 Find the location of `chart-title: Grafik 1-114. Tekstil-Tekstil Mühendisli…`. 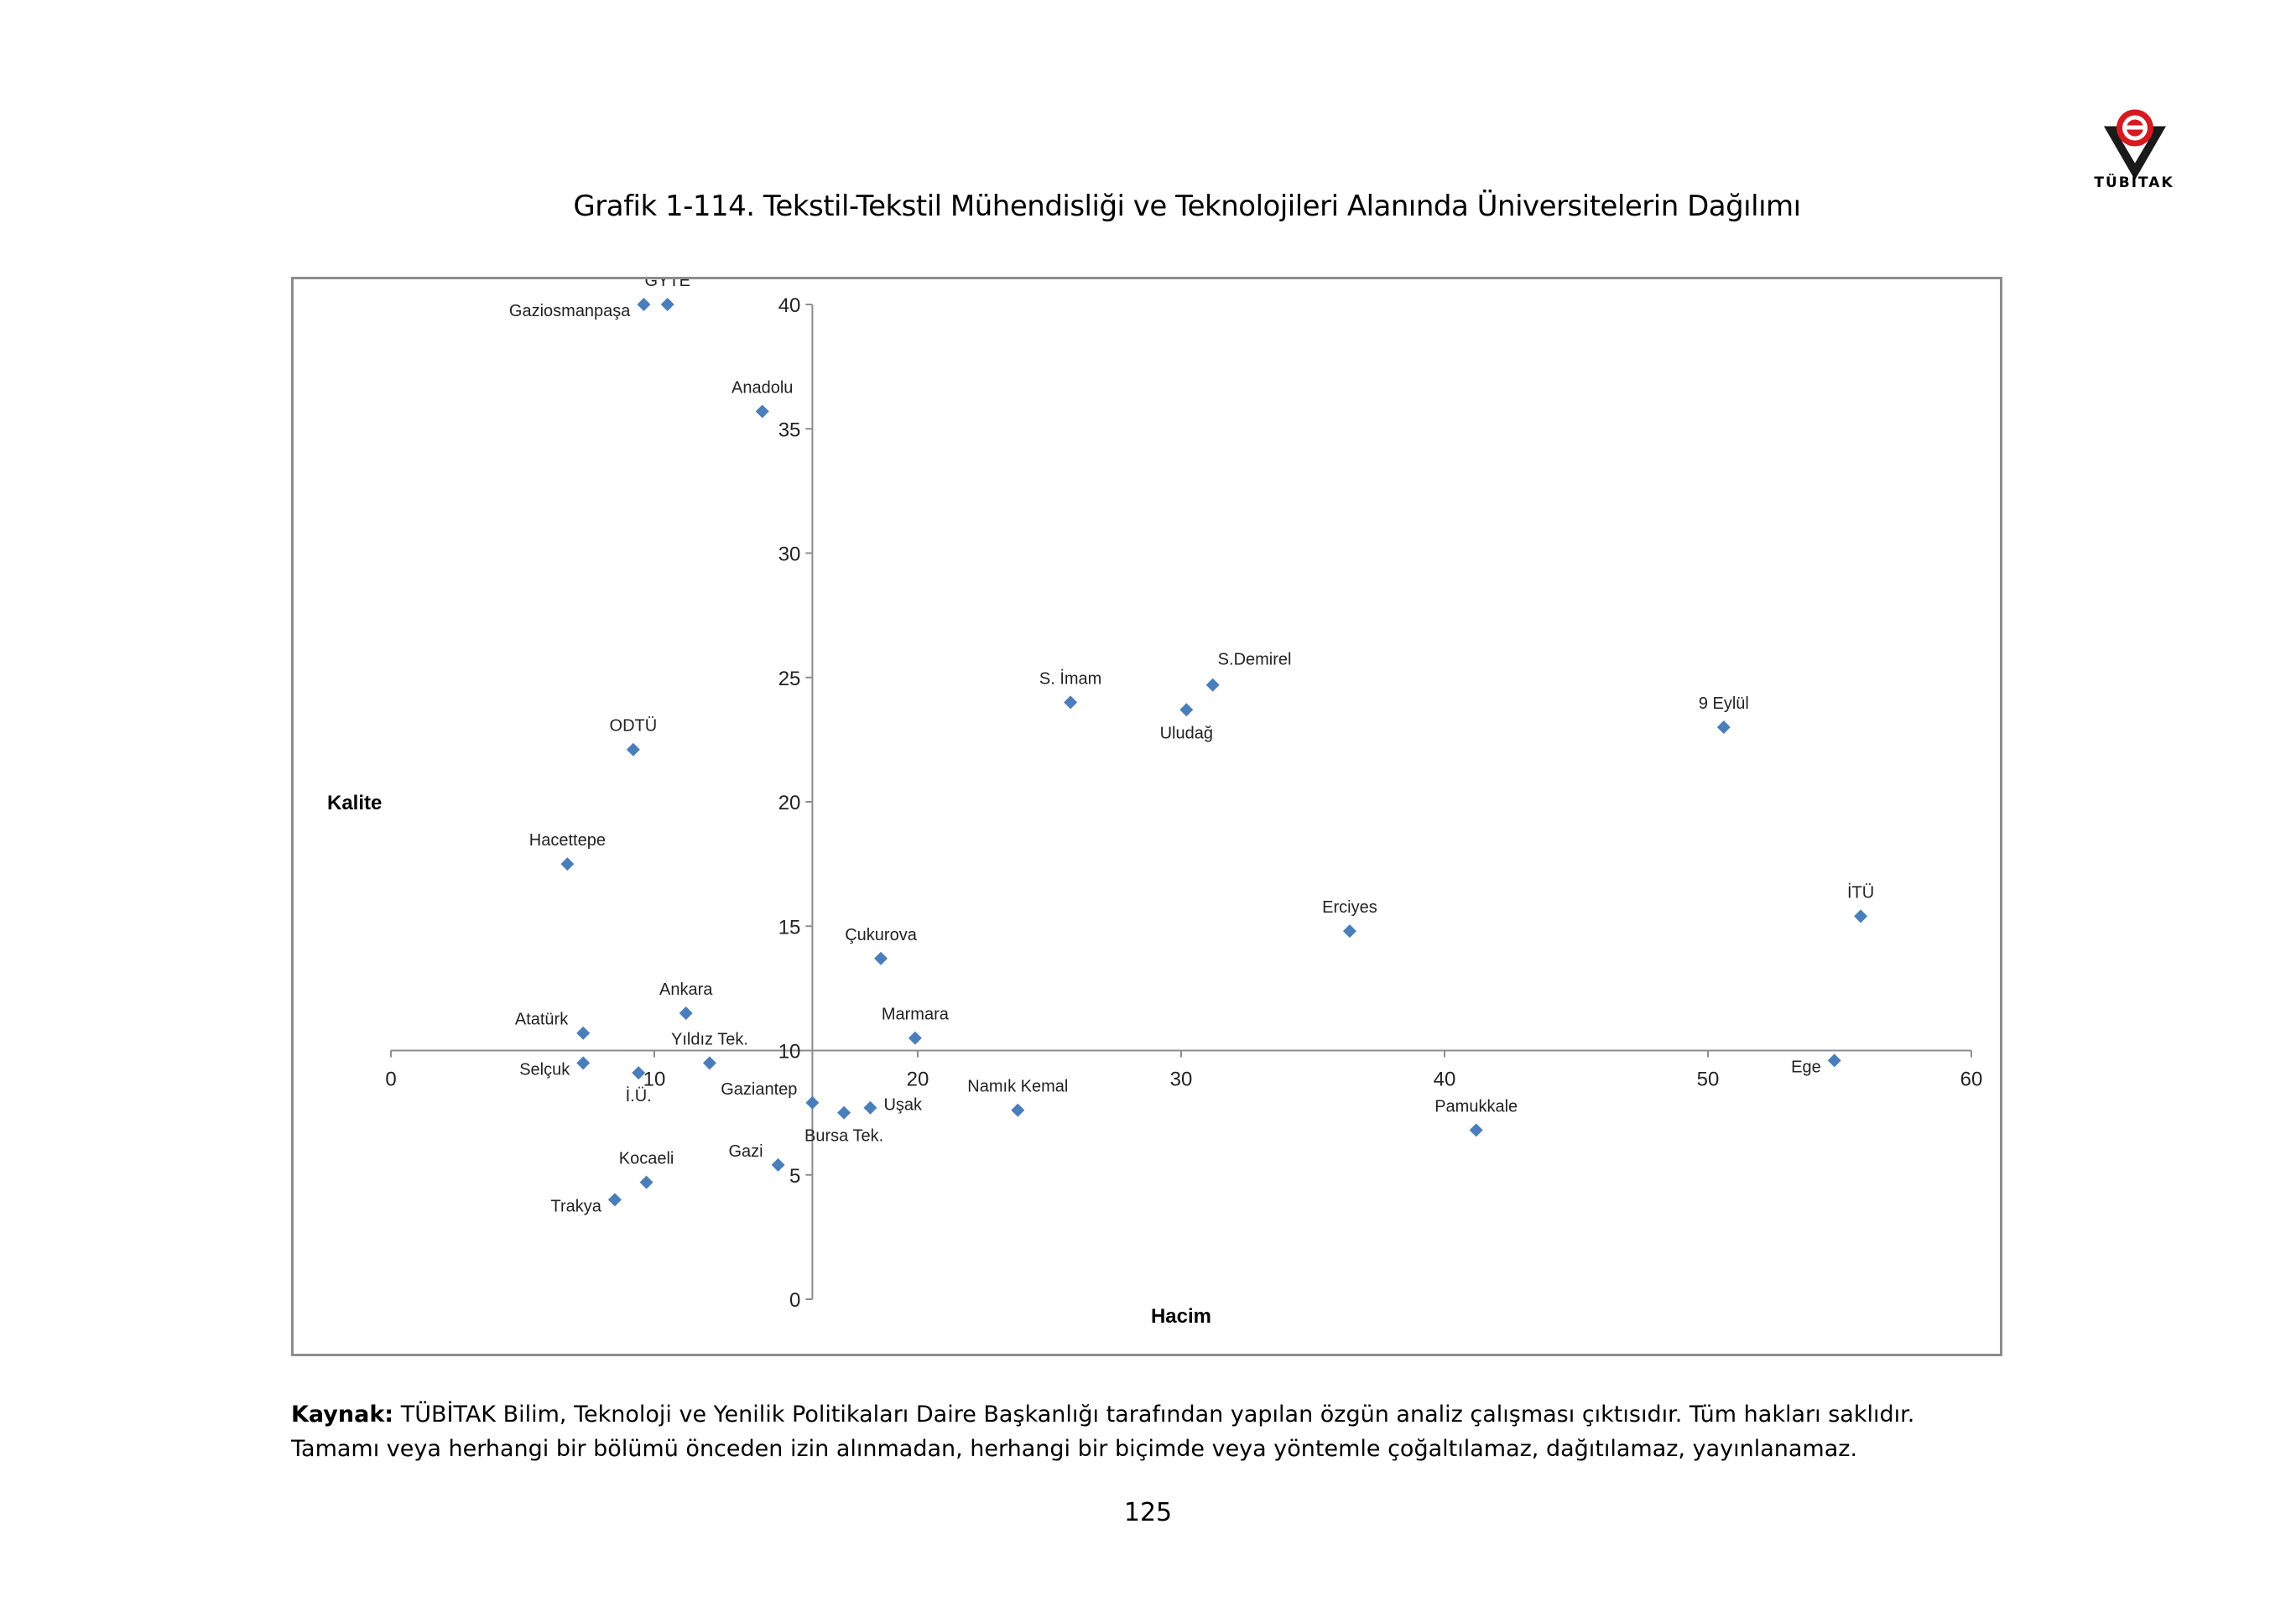

chart-title: Grafik 1-114. Tekstil-Tekstil Mühendisli… is located at coordinates (1187, 206).